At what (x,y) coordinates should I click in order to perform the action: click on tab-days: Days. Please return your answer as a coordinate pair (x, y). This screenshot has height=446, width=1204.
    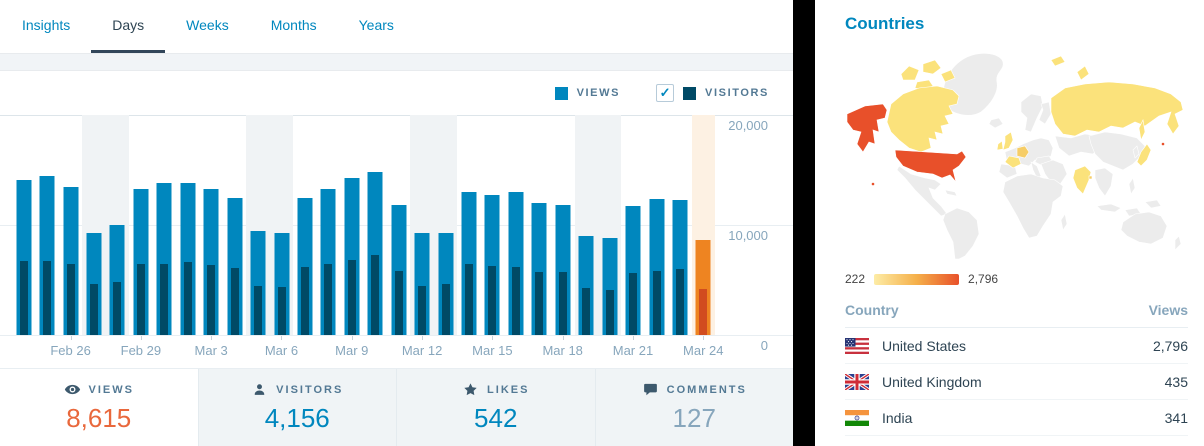
    Looking at the image, I should click on (128, 26).